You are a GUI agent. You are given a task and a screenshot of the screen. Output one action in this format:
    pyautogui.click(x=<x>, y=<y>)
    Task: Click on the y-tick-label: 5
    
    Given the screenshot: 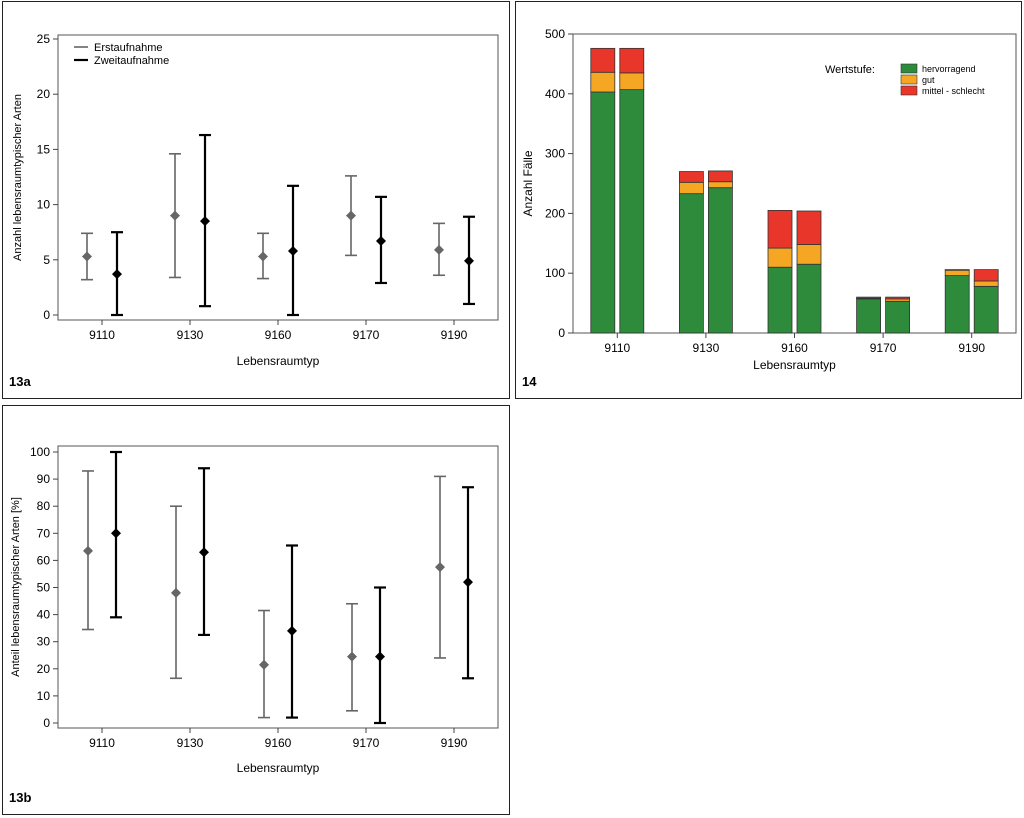 What is the action you would take?
    pyautogui.click(x=46, y=260)
    